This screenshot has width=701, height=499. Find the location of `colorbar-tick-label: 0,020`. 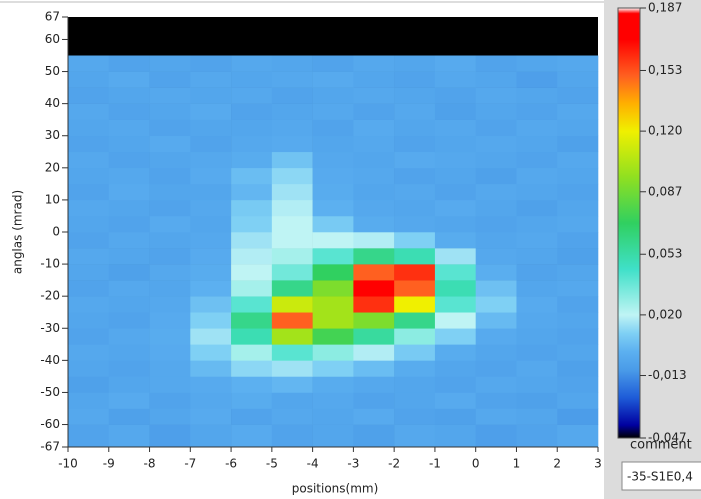

colorbar-tick-label: 0,020 is located at coordinates (665, 314).